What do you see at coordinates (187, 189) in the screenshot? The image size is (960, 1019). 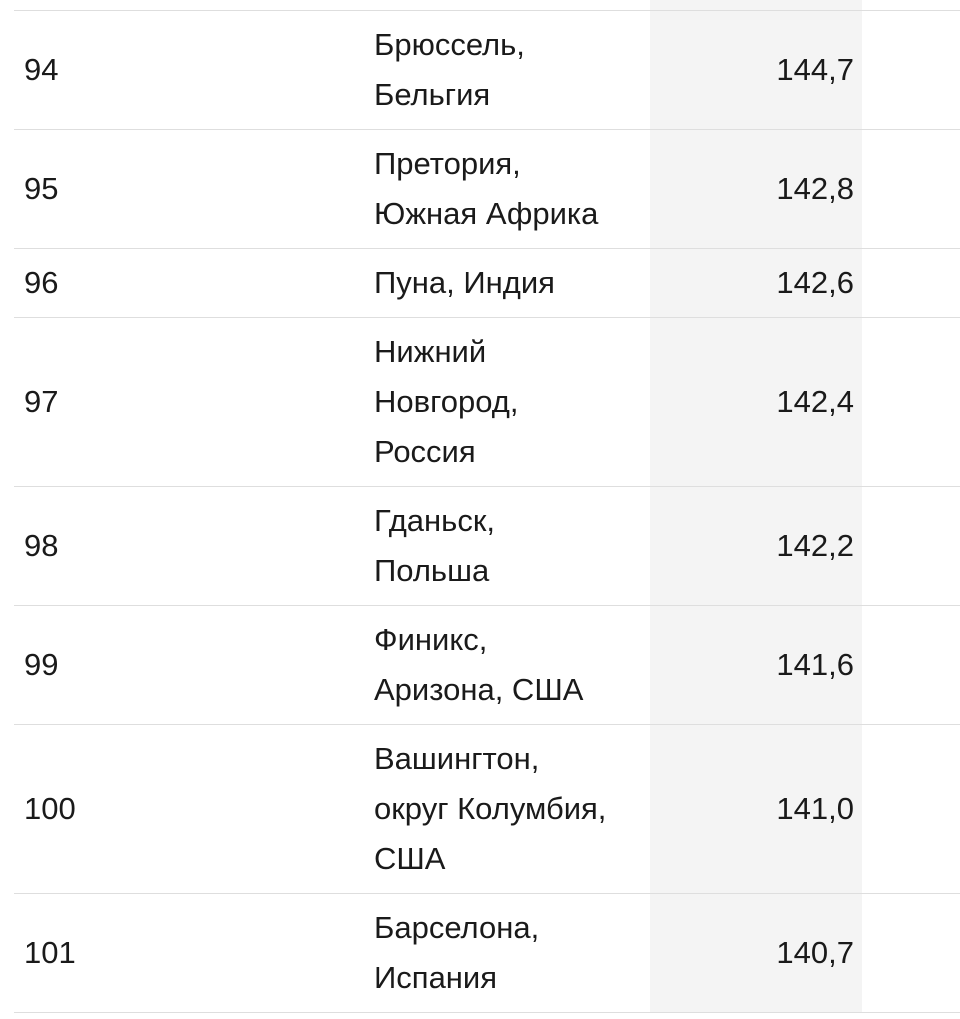 I see `rank-cell: 95` at bounding box center [187, 189].